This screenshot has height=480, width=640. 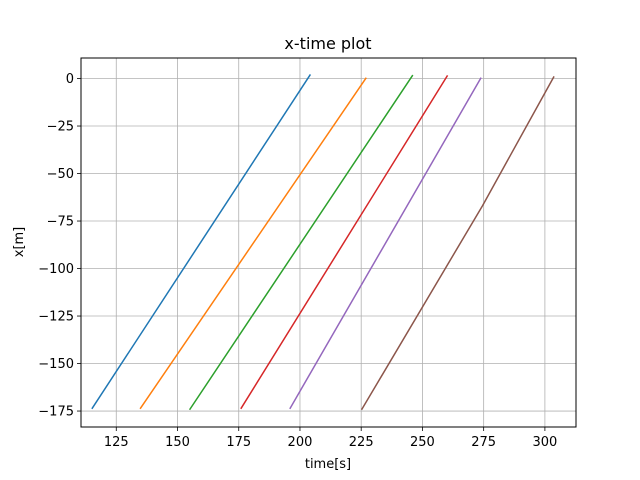 What do you see at coordinates (422, 442) in the screenshot?
I see `x-tick-label: 250` at bounding box center [422, 442].